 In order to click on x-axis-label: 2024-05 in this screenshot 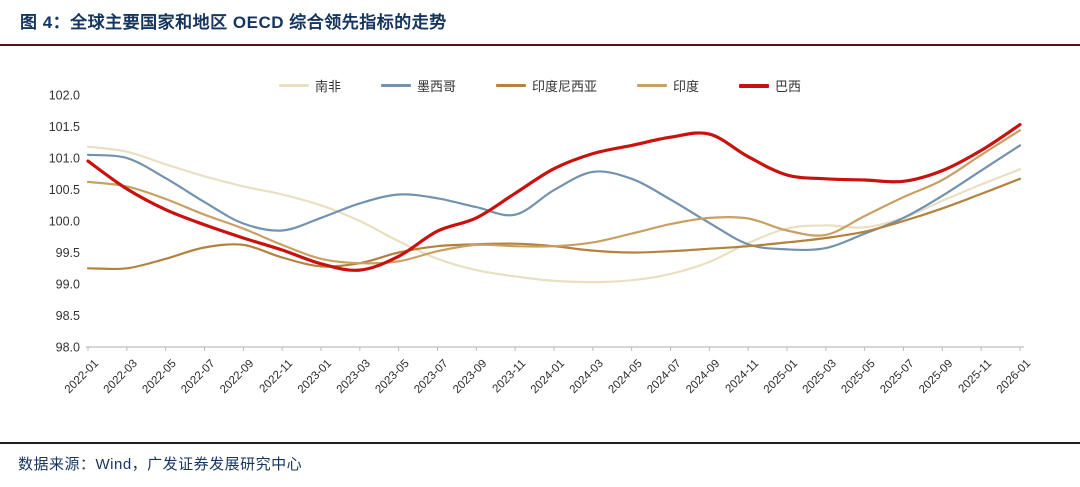, I will do `click(625, 377)`.